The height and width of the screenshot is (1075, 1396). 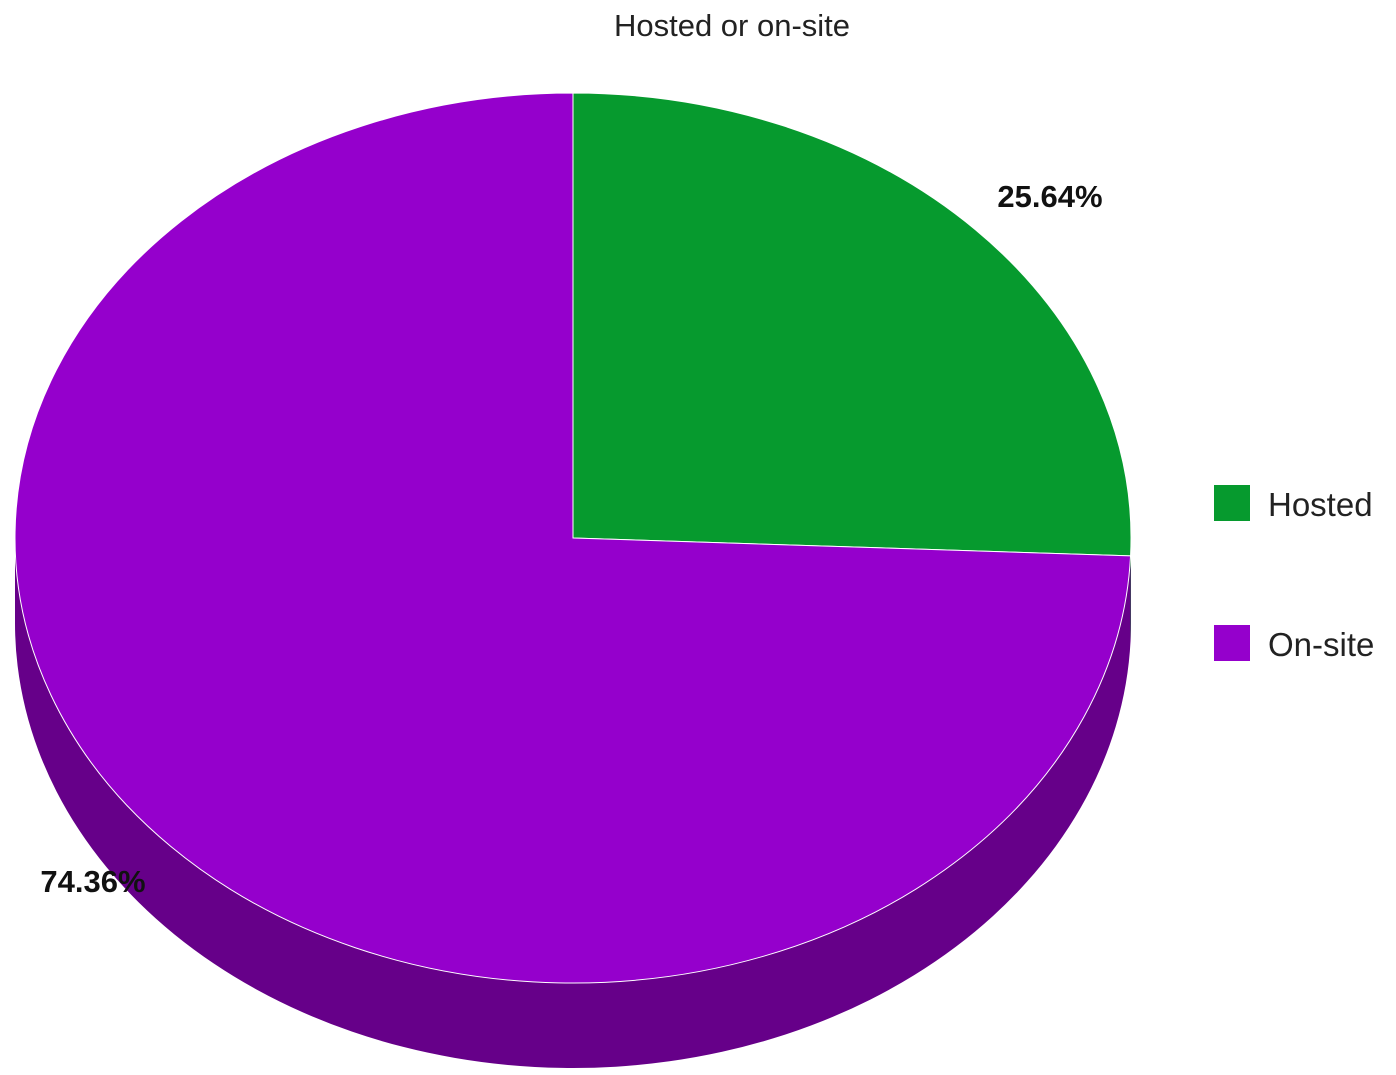 I want to click on chart-title: Hosted or on-site, so click(x=732, y=25).